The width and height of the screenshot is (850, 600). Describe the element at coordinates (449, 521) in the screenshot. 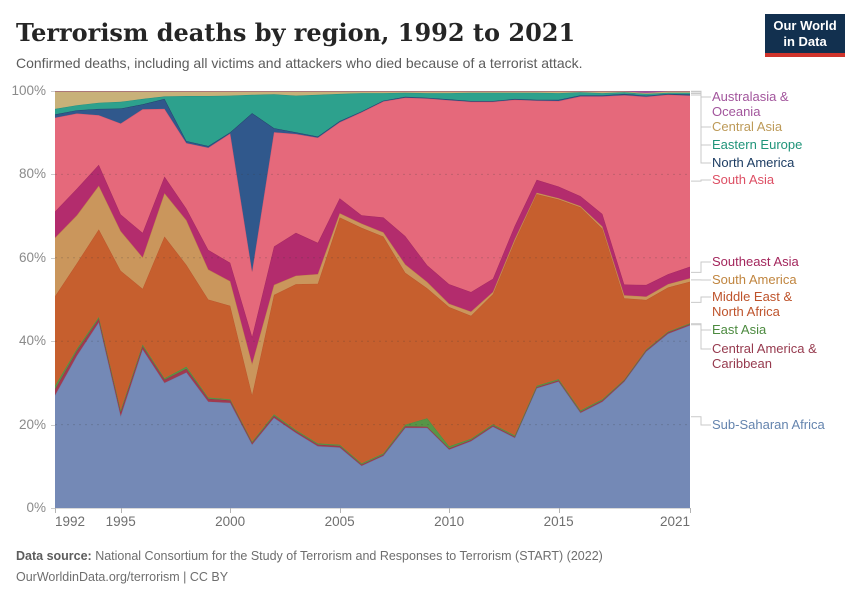

I see `x-tick-label: 2010` at that location.